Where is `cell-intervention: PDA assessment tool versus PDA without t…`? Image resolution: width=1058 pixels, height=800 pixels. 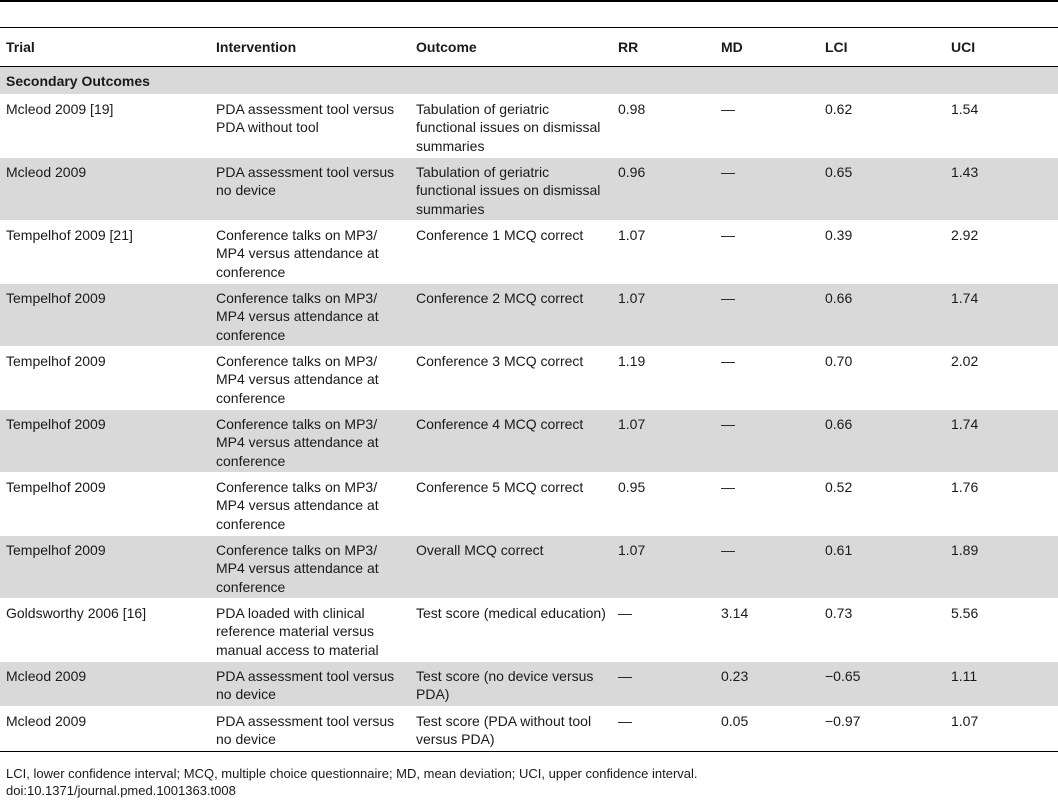
cell-intervention: PDA assessment tool versus PDA without t… is located at coordinates (310, 126).